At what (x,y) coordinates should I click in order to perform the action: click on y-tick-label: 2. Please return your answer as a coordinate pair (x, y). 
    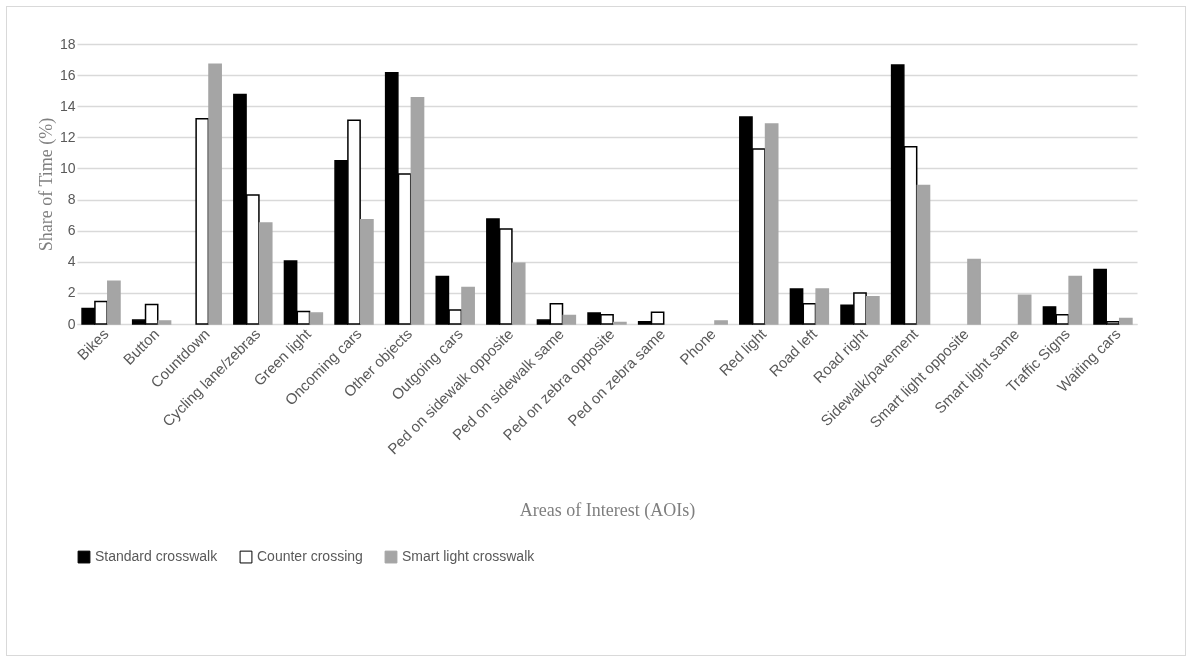
    Looking at the image, I should click on (71, 292).